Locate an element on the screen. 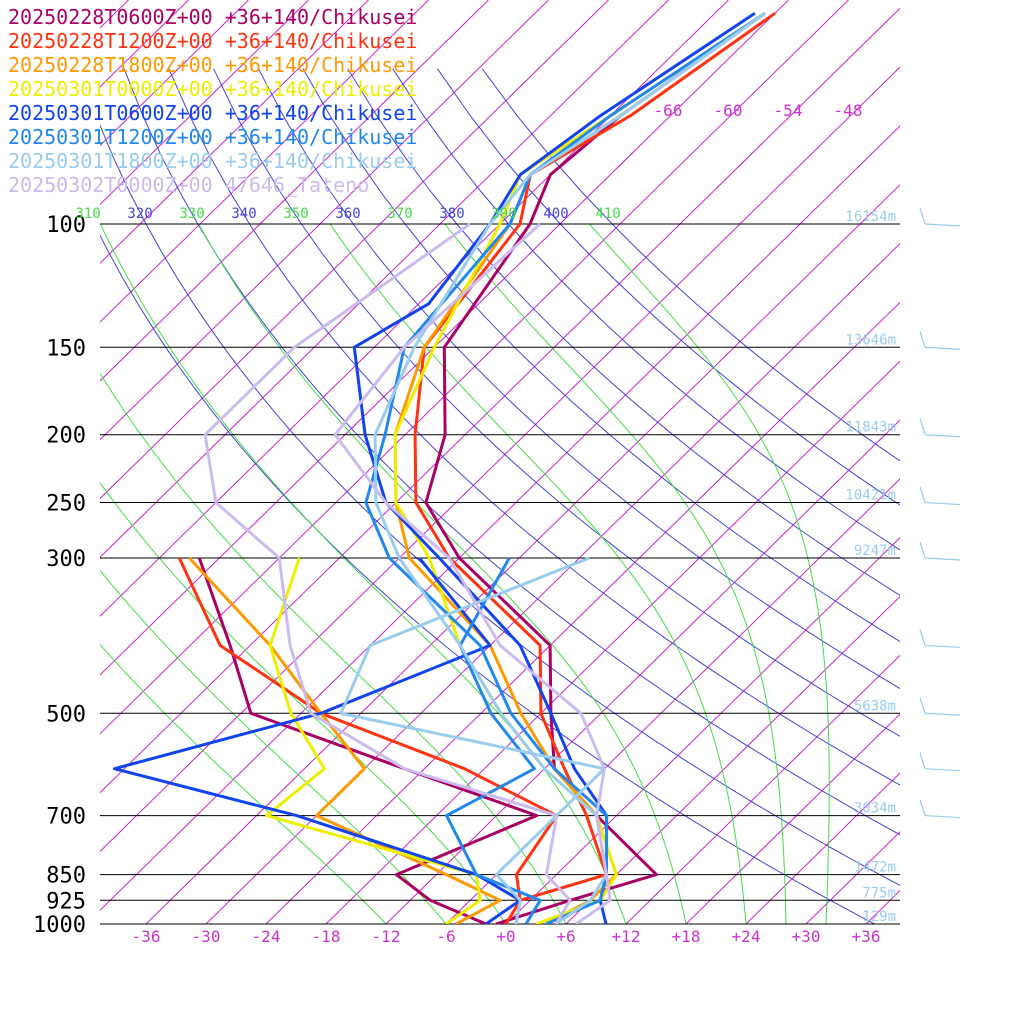  temperature-tick-label: -36 is located at coordinates (146, 936).